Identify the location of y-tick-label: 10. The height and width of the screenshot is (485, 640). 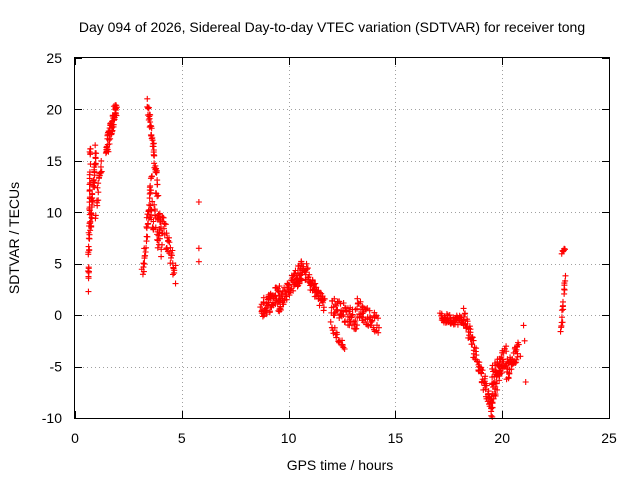
(54, 212).